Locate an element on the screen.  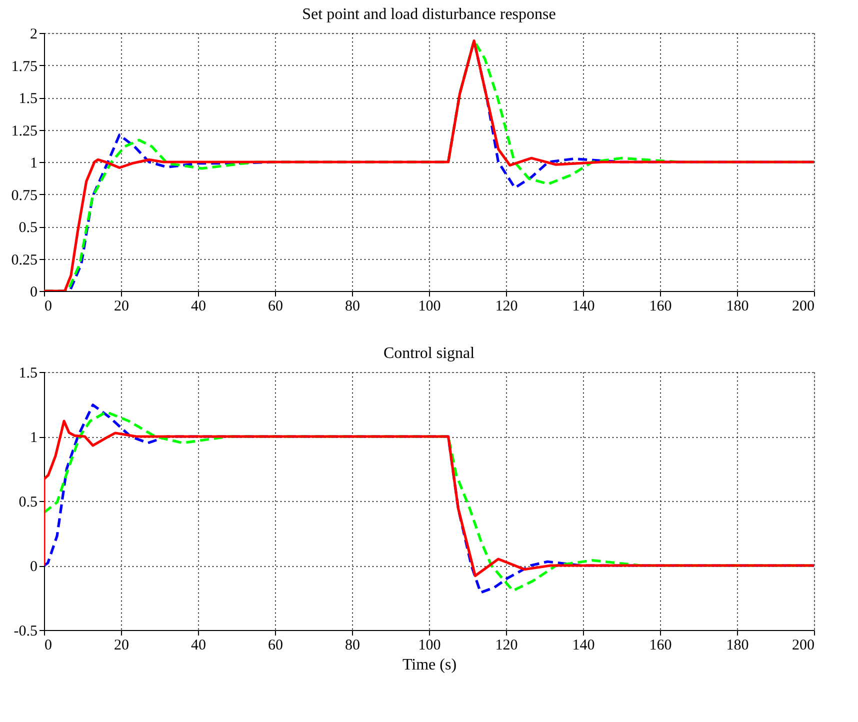
y-tick-label: 1.75 is located at coordinates (24, 66).